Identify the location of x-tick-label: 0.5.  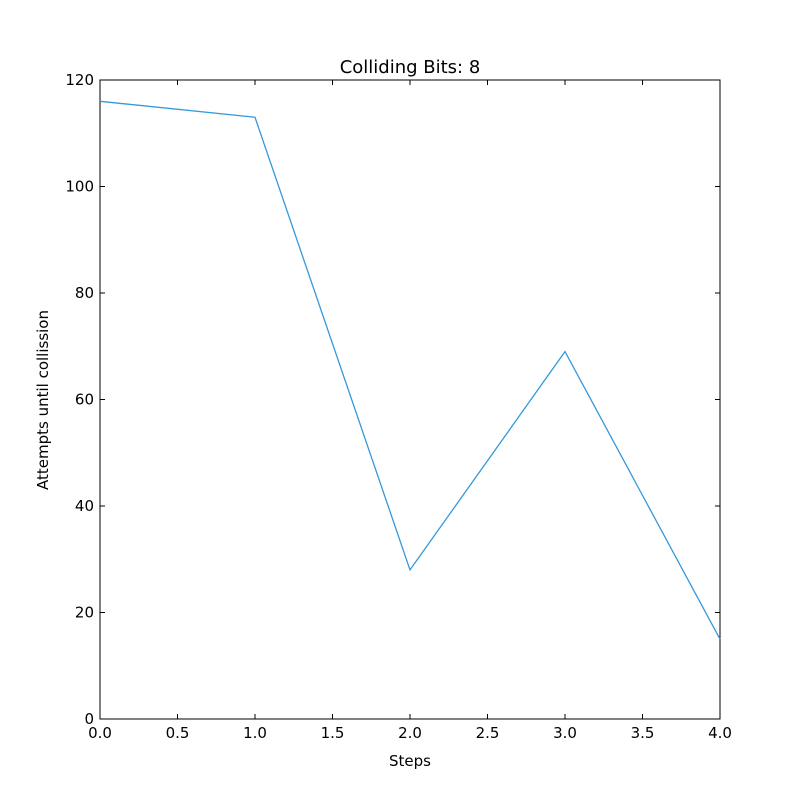
(178, 733).